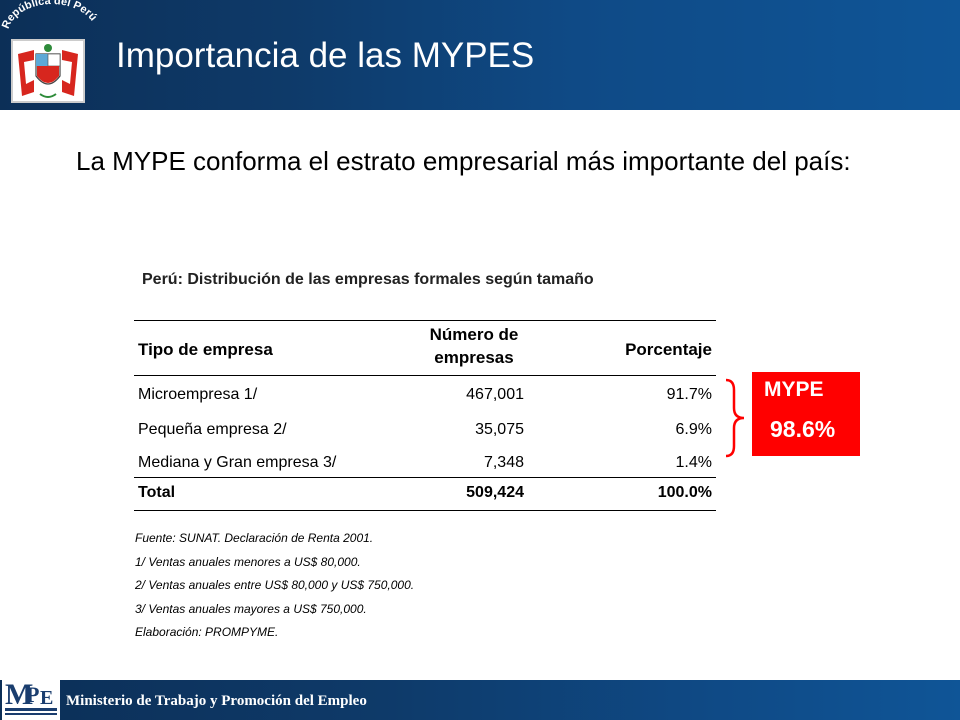  What do you see at coordinates (46, 698) in the screenshot?
I see `svg-text: E` at bounding box center [46, 698].